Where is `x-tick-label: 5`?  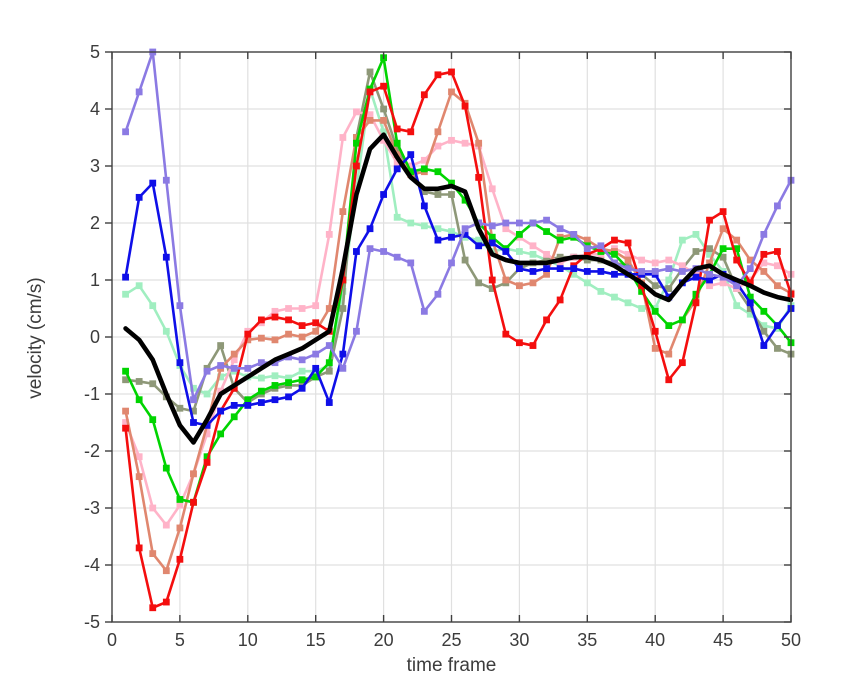 x-tick-label: 5 is located at coordinates (180, 640).